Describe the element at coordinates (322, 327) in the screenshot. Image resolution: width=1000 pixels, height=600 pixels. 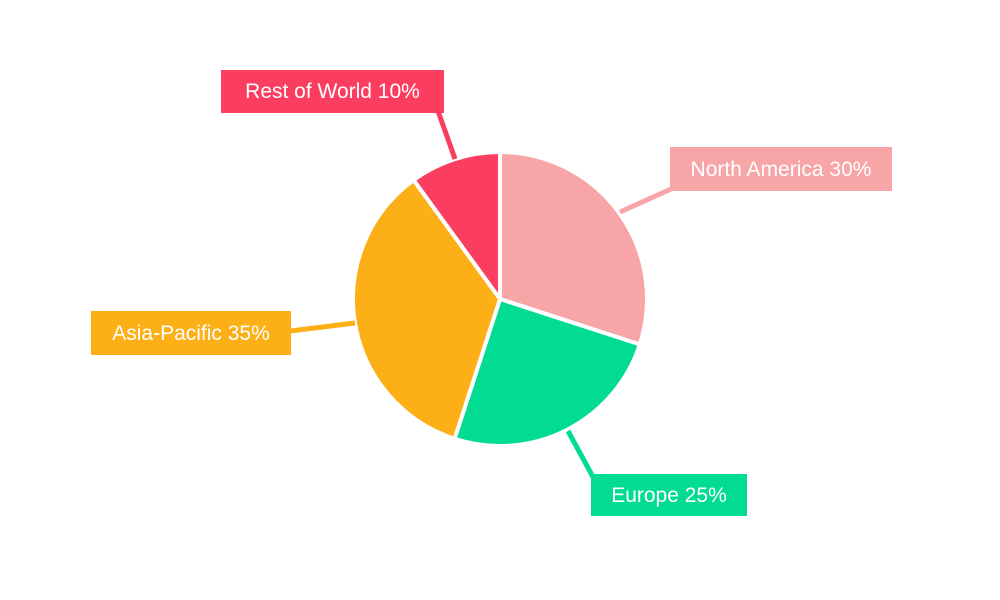
I see `leader-line-asia-pacific` at that location.